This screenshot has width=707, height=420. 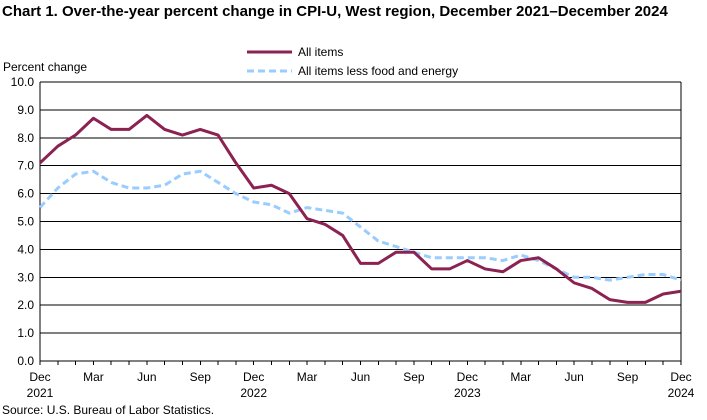 I want to click on y-tick-label: 3.0, so click(x=25, y=277).